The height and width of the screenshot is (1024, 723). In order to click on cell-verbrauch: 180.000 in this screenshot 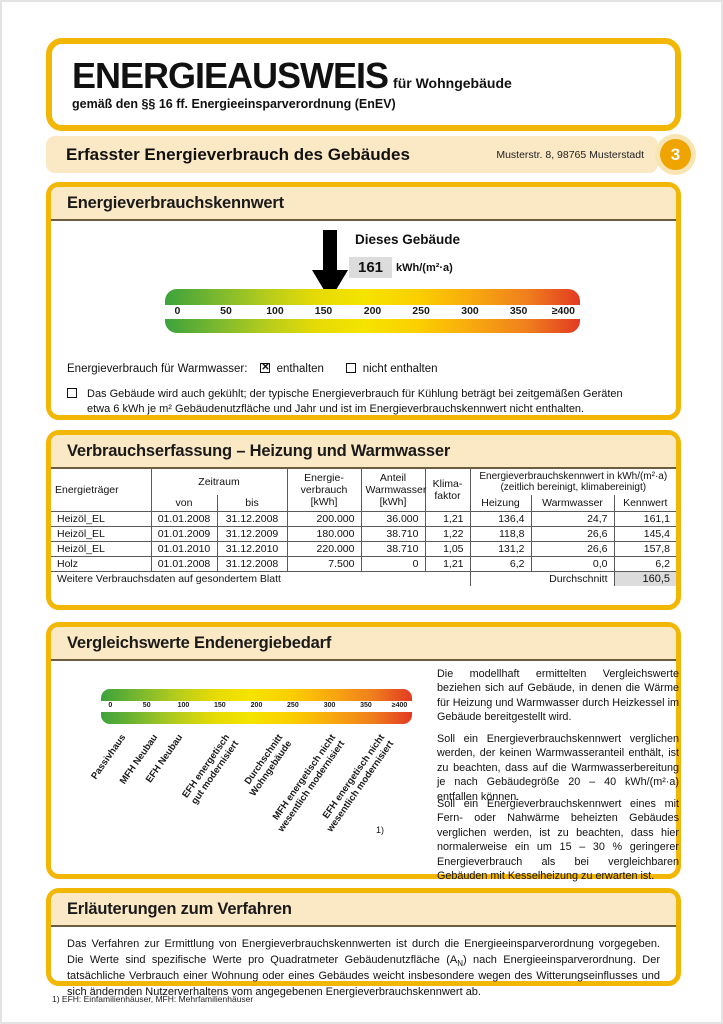, I will do `click(324, 534)`.